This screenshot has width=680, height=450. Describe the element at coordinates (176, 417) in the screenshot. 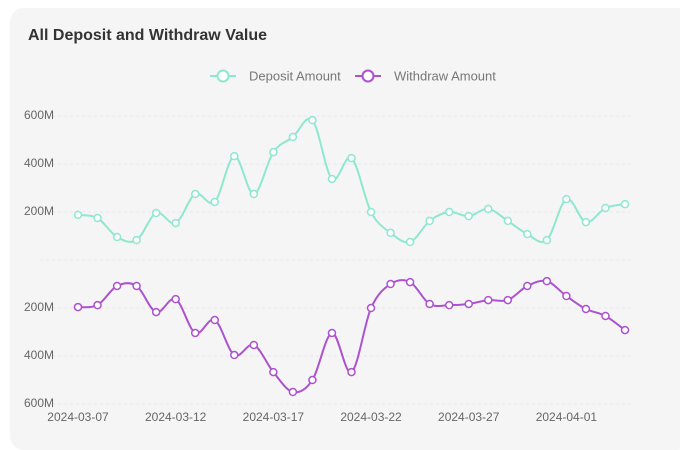

I see `x-tick-label: 2024-03-12` at that location.